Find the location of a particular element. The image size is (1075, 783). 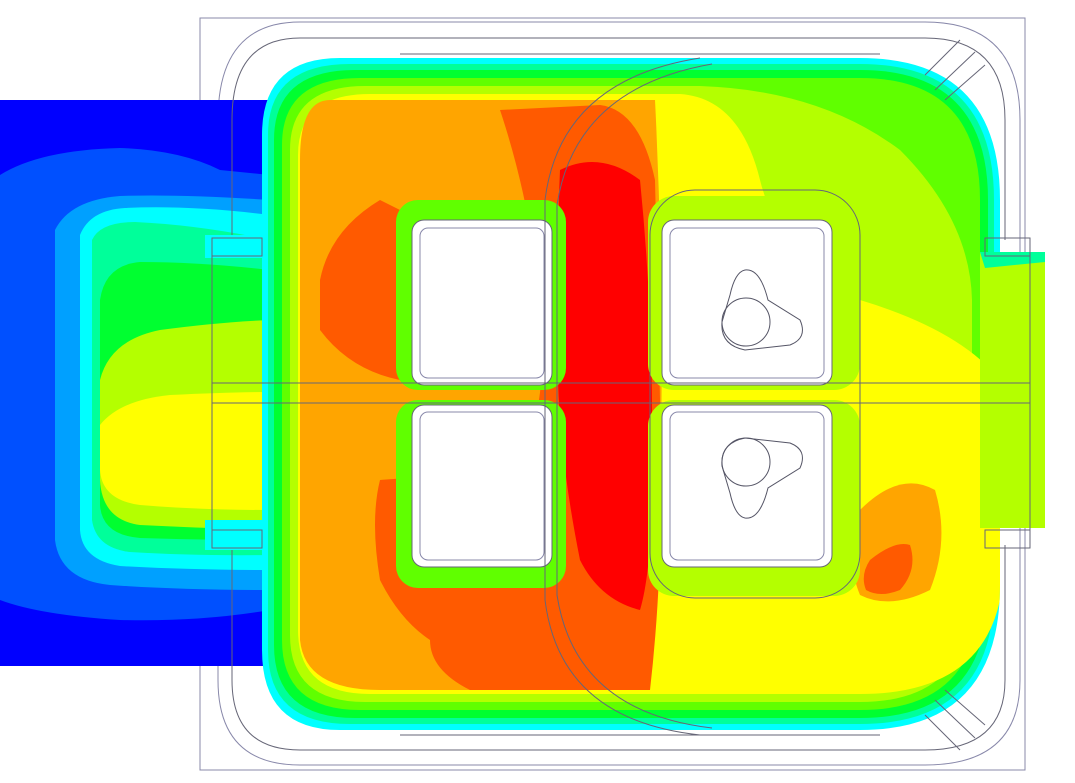

right-terminal-tab is located at coordinates (1012, 390).